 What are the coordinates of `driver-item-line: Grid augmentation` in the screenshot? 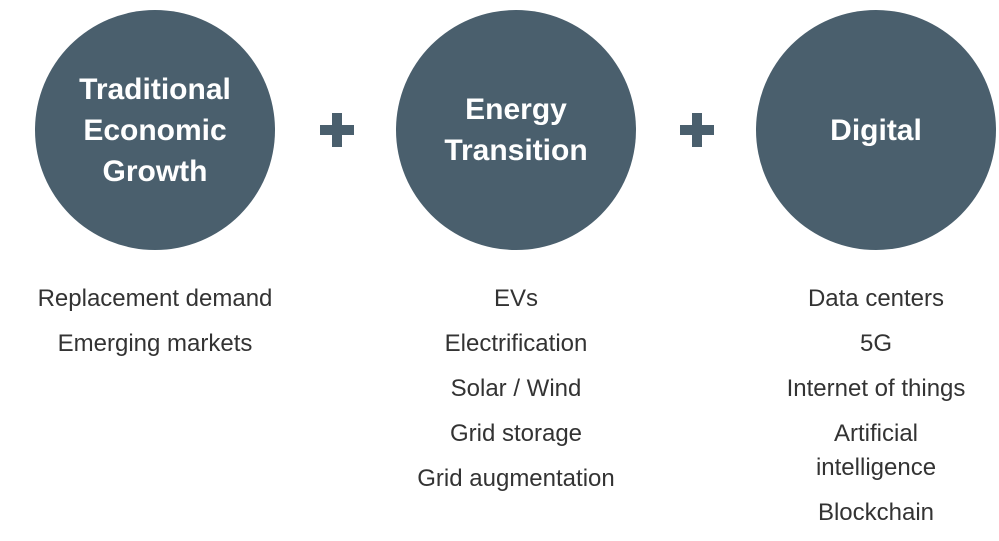 It's located at (516, 478).